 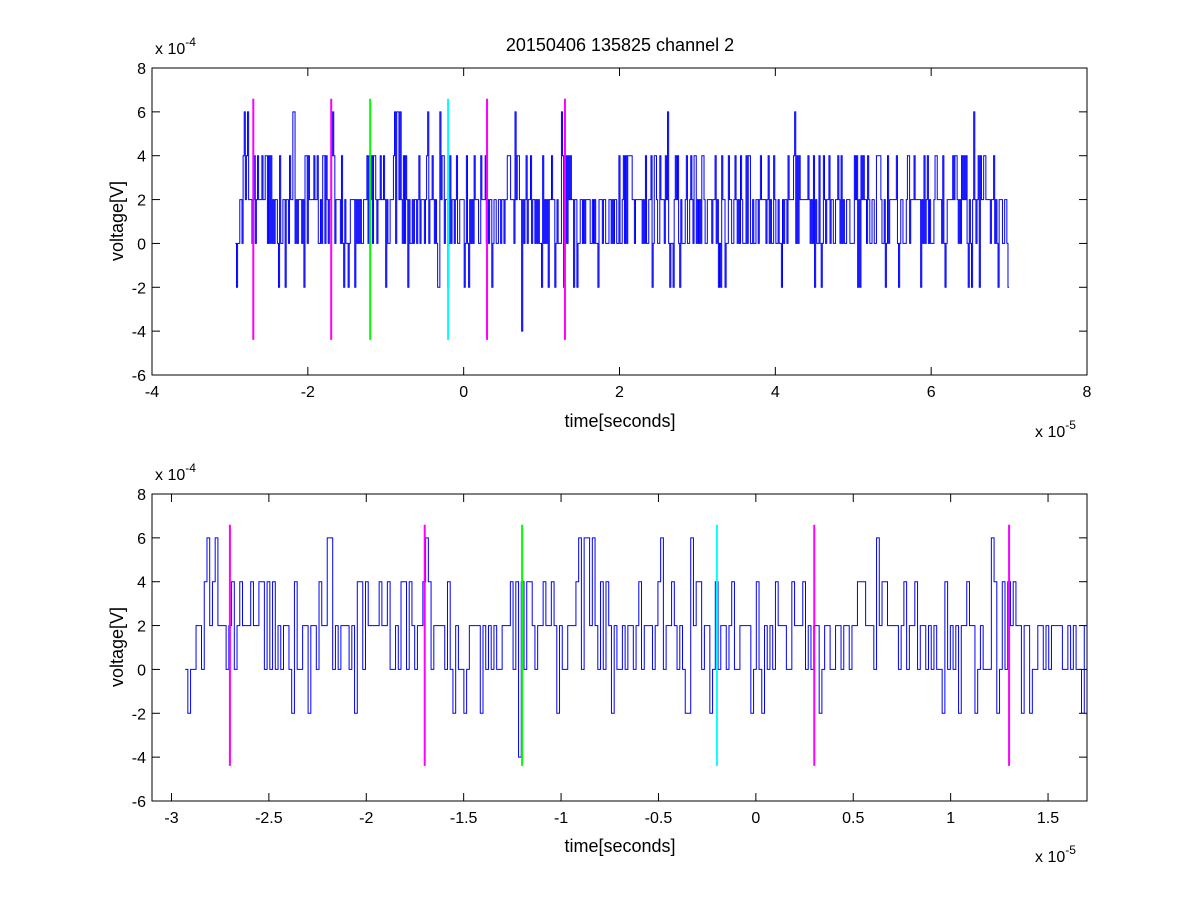 I want to click on top-x-exponent-power: -5, so click(x=1070, y=425).